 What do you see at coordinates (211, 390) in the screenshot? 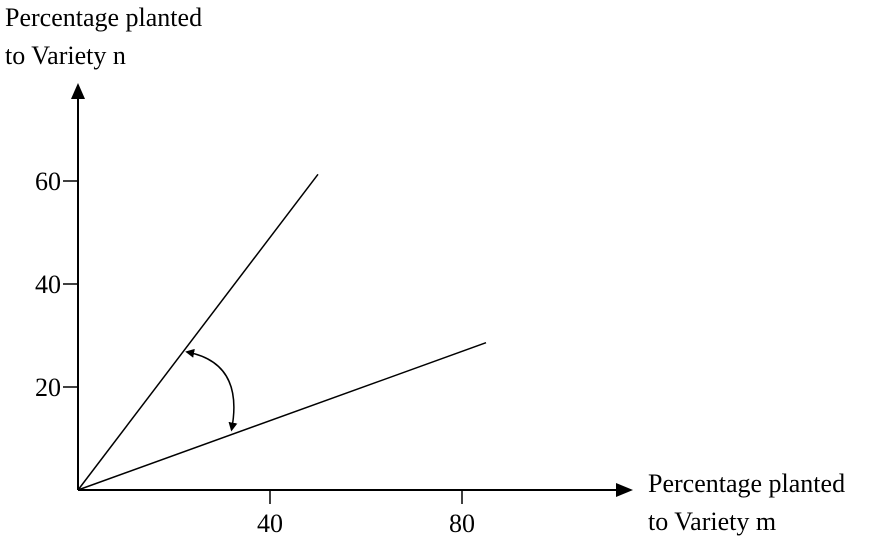
I see `angle-double-arrow` at bounding box center [211, 390].